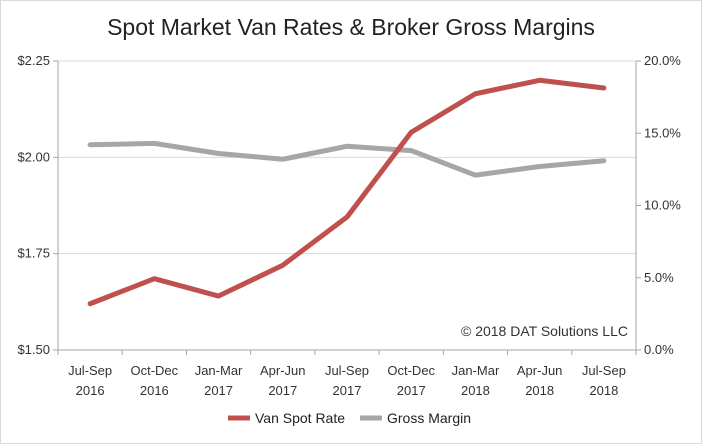 The height and width of the screenshot is (444, 702). Describe the element at coordinates (662, 205) in the screenshot. I see `y-right-tick-label: 10.0%` at that location.